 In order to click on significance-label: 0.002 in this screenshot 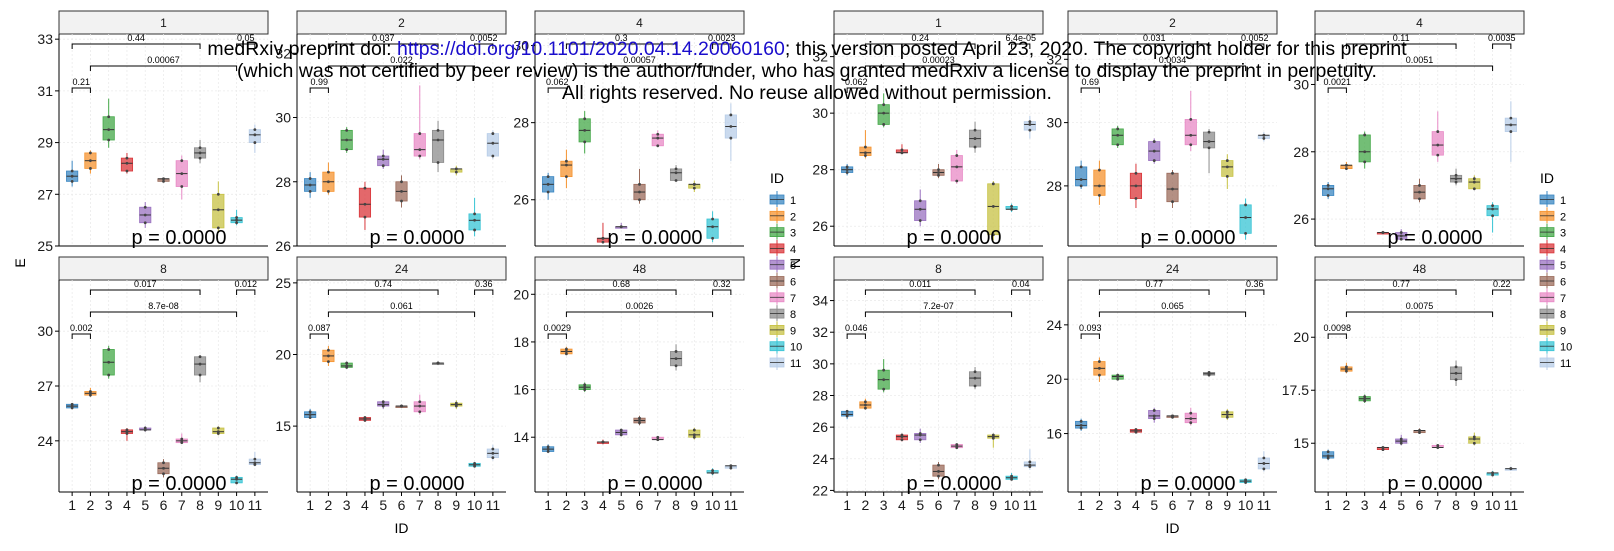, I will do `click(81, 328)`.